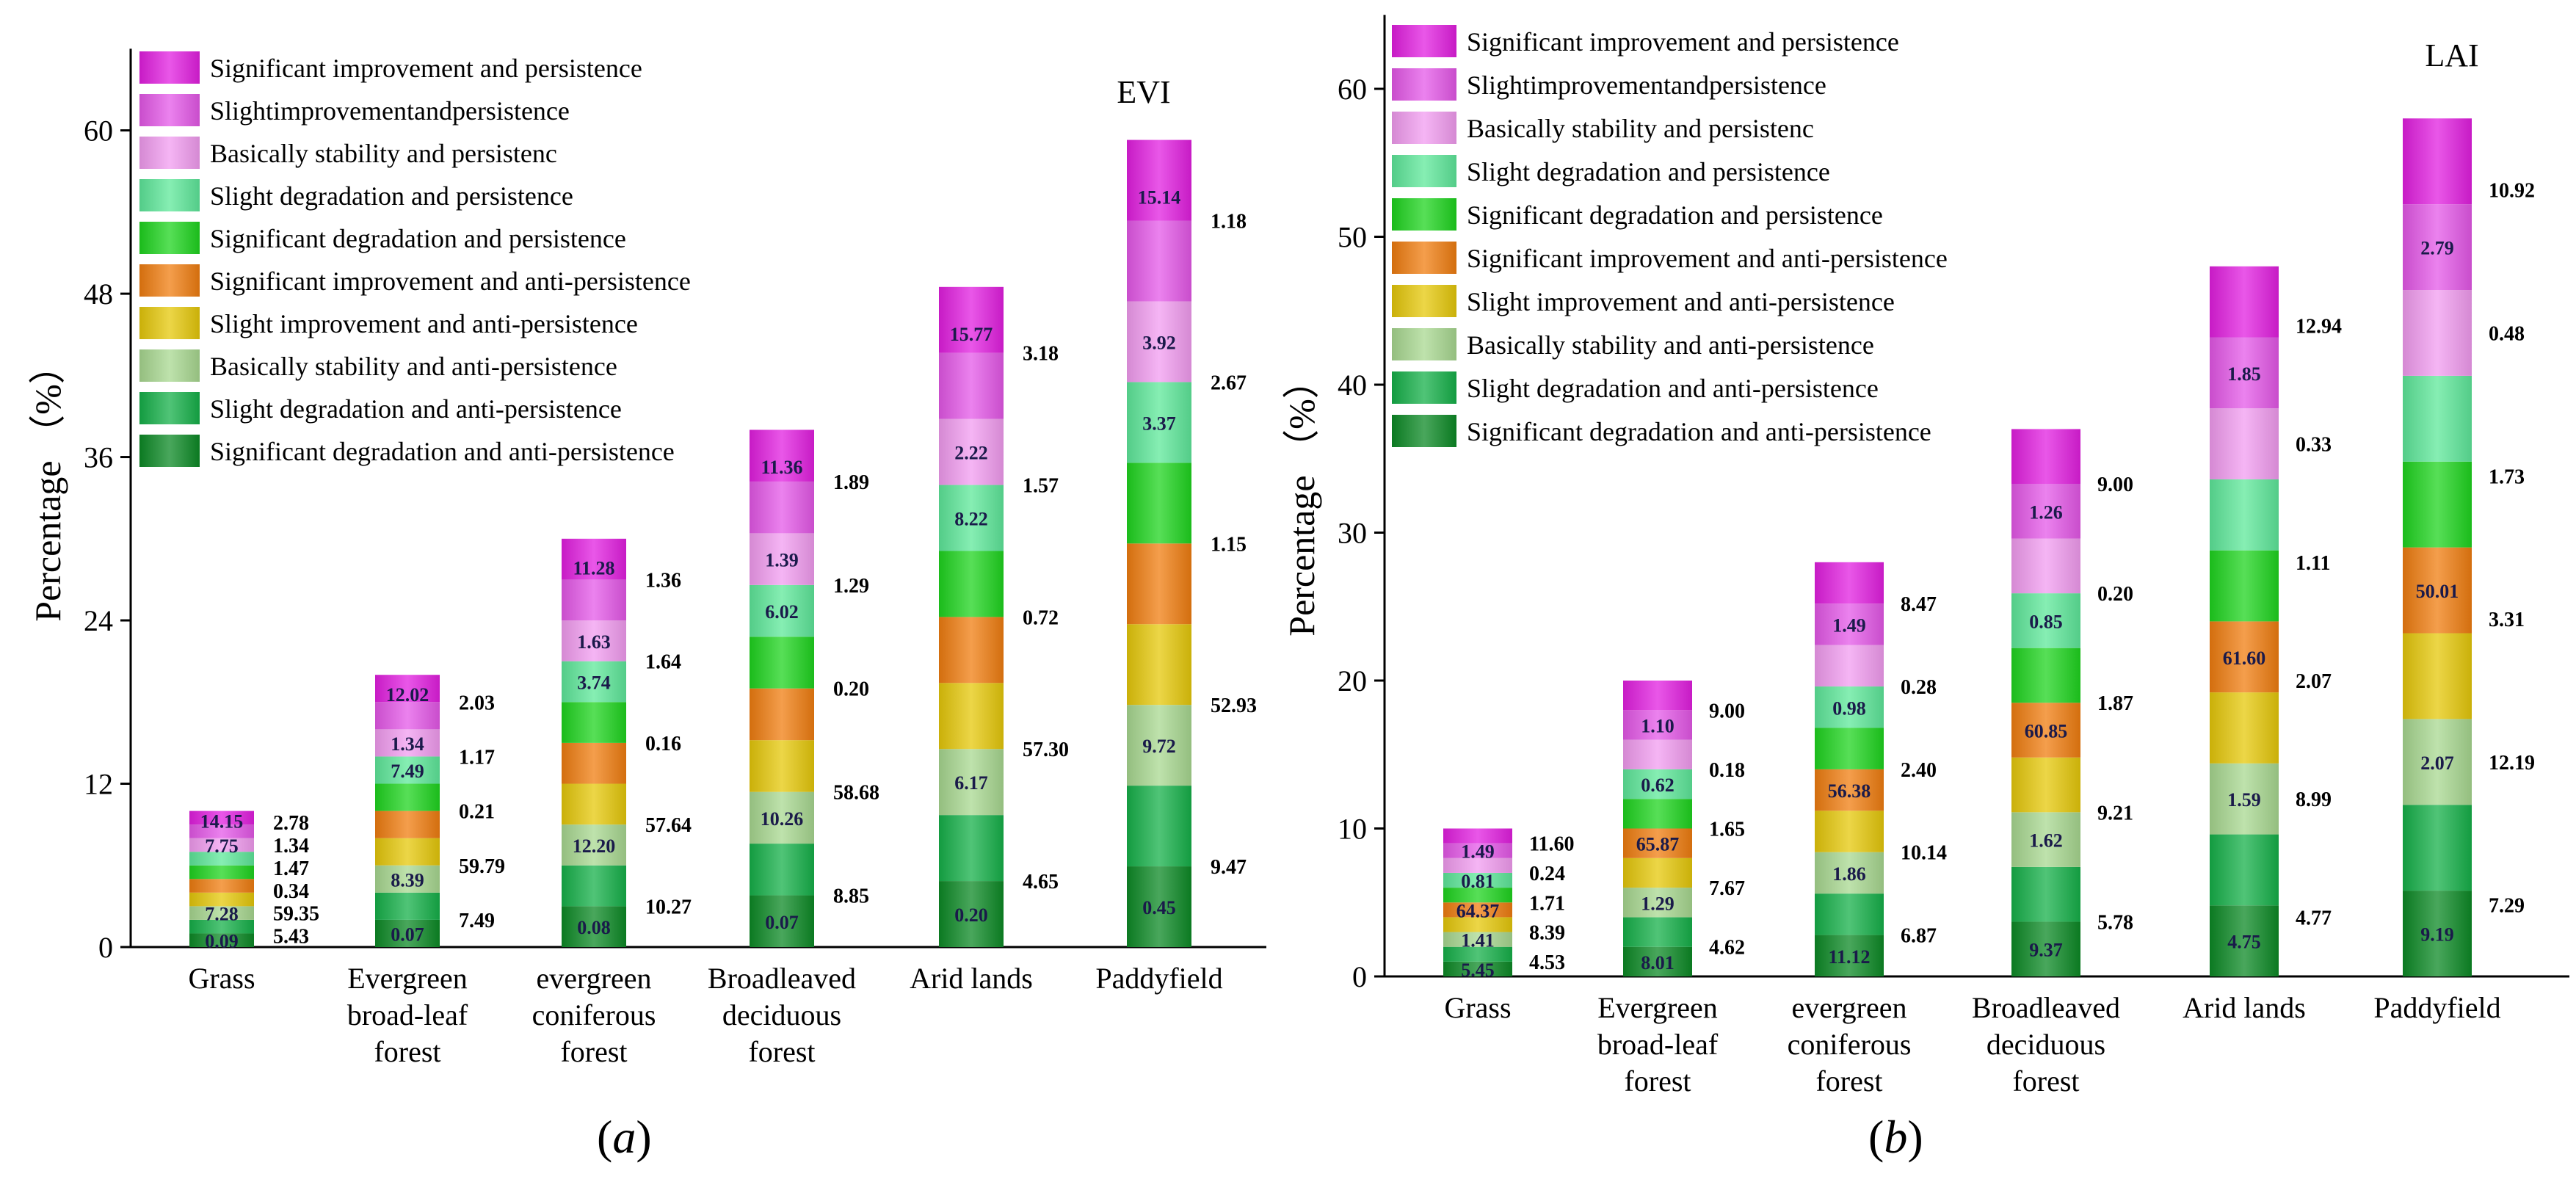  I want to click on bar-inside-label: 12.20, so click(595, 846).